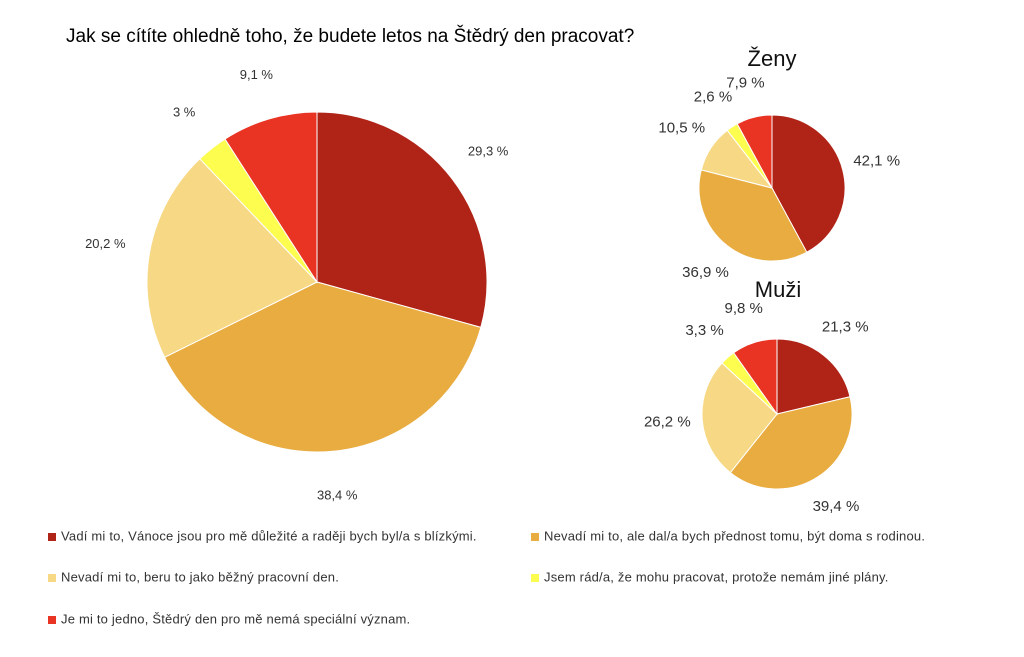  What do you see at coordinates (105, 243) in the screenshot?
I see `data-label: 20,2 %` at bounding box center [105, 243].